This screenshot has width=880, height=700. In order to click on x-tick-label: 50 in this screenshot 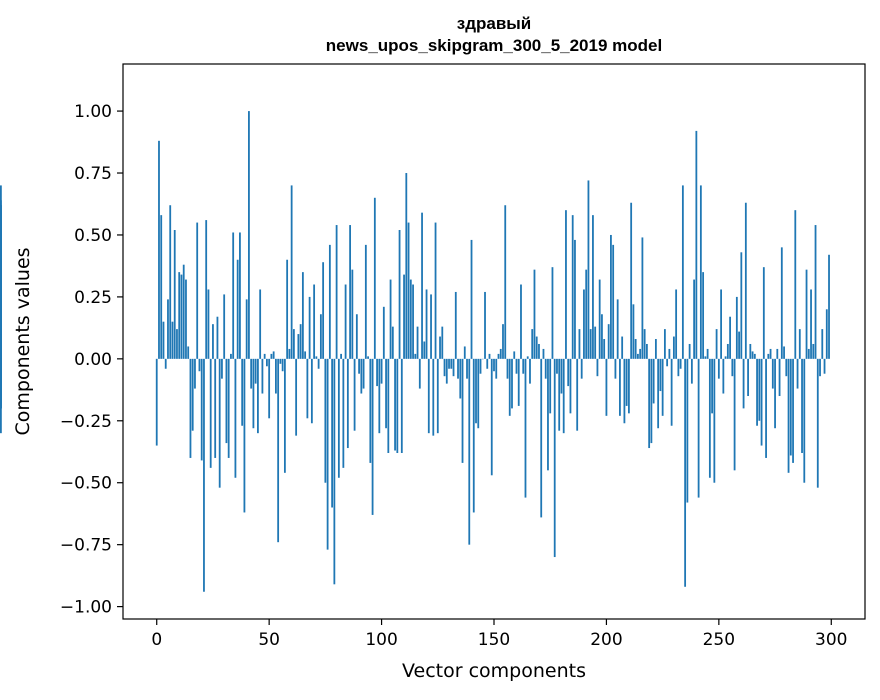, I will do `click(269, 640)`.